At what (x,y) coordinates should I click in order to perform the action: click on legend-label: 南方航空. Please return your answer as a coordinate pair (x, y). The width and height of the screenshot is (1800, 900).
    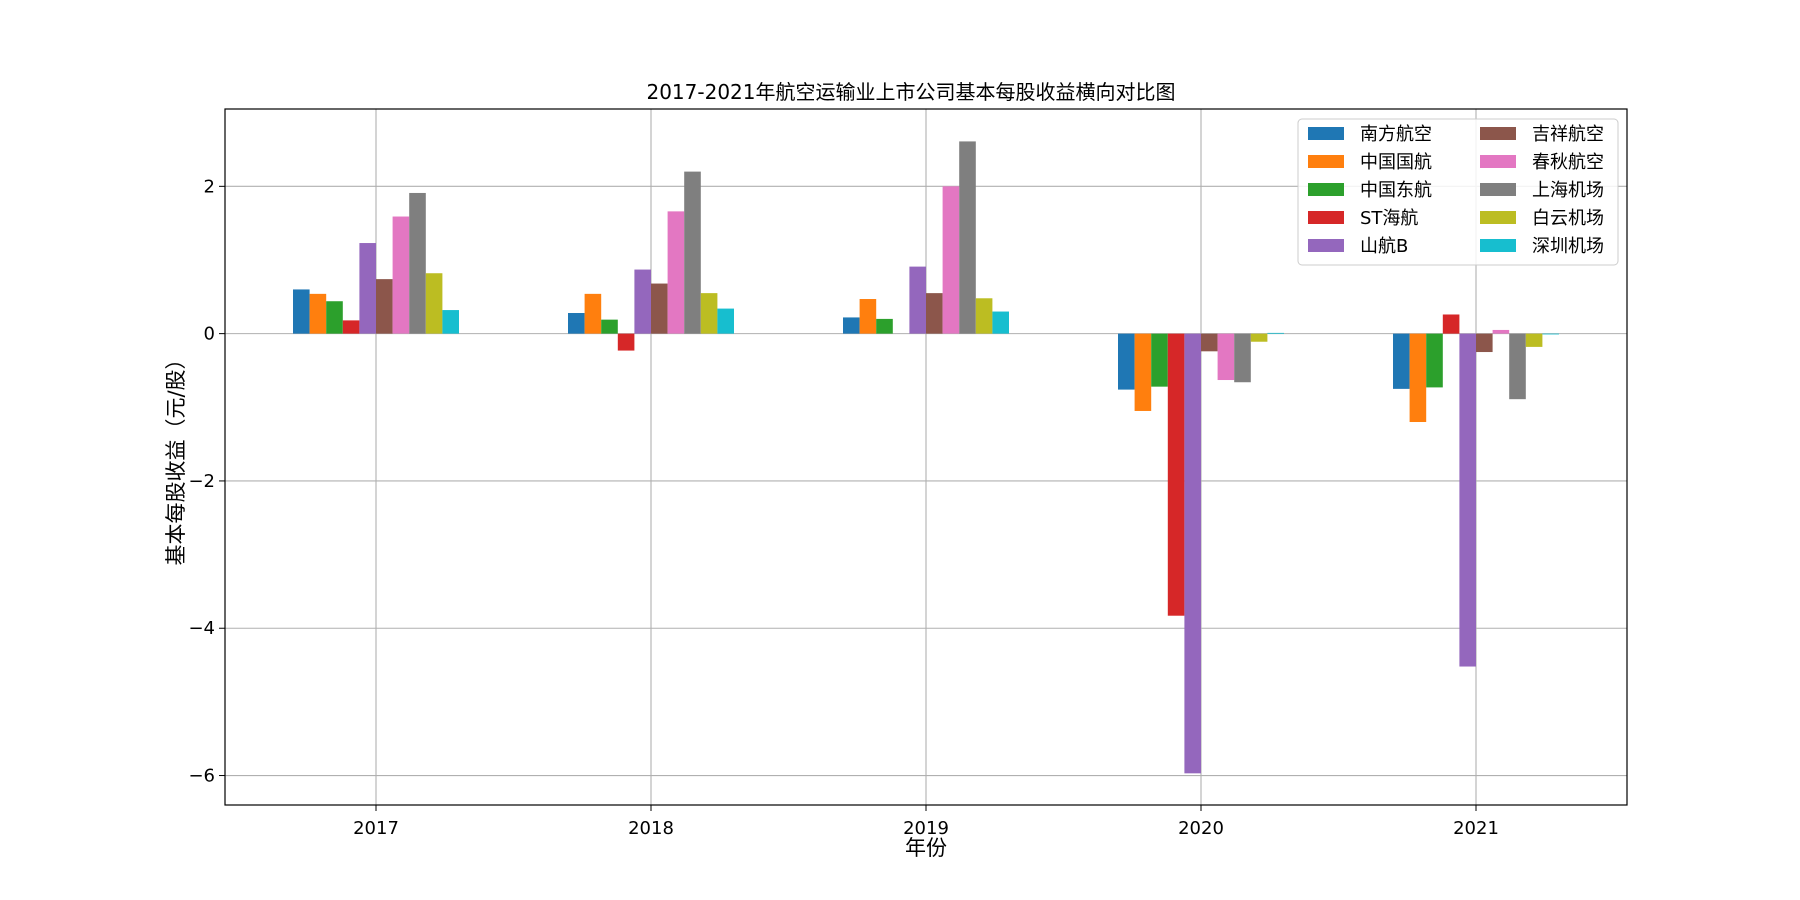
    Looking at the image, I should click on (1396, 134).